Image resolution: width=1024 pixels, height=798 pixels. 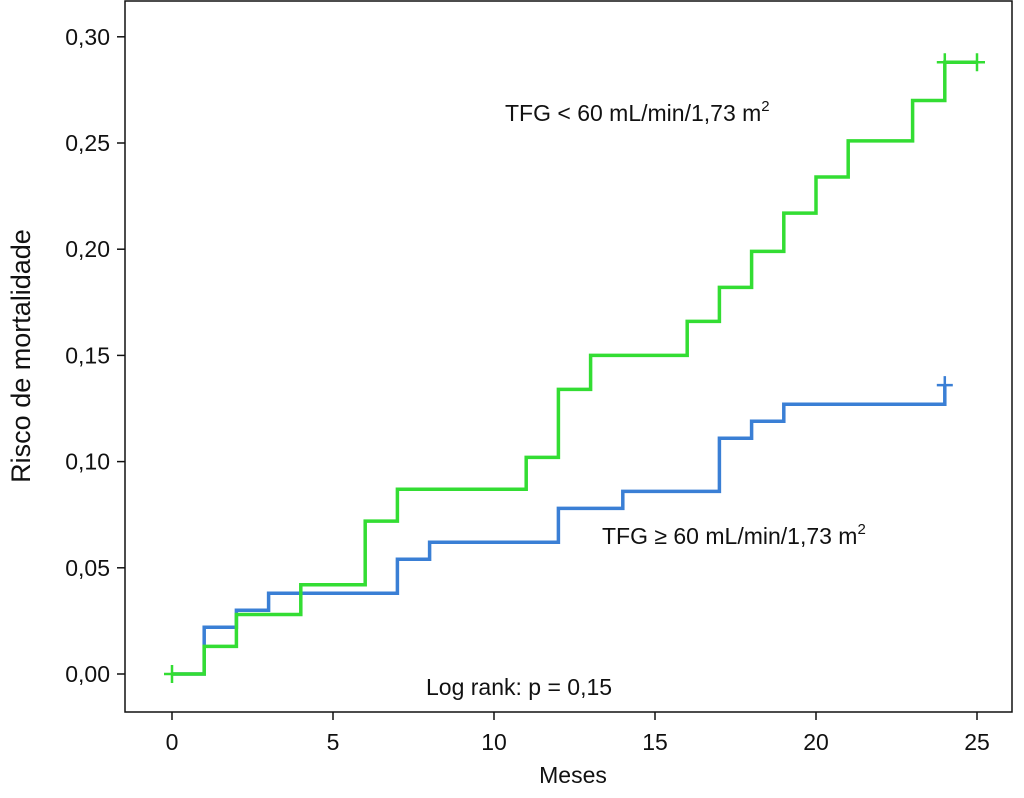 I want to click on x-tick-label: 15, so click(x=655, y=742).